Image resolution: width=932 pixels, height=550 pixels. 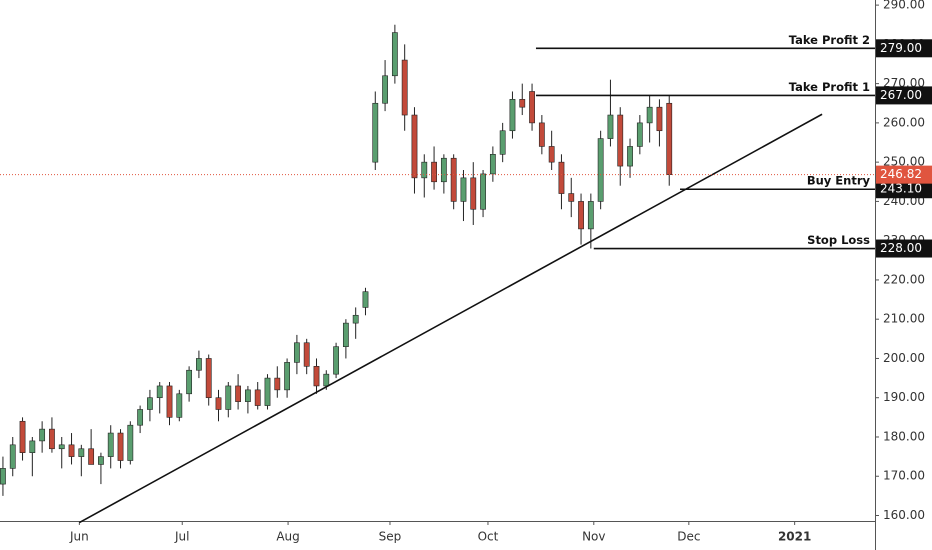 What do you see at coordinates (829, 87) in the screenshot?
I see `level-label: Take Profit 1` at bounding box center [829, 87].